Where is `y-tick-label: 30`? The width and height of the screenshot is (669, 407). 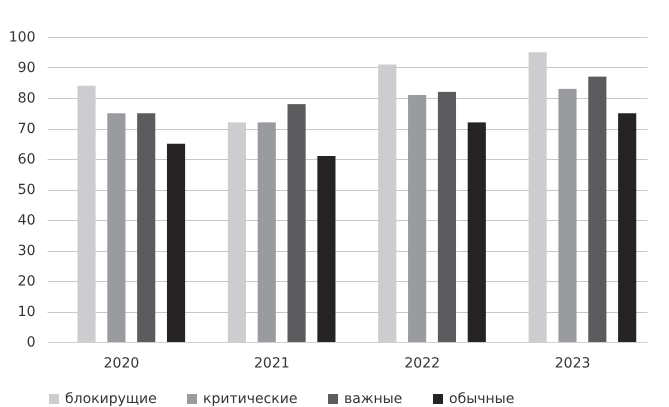 y-tick-label: 30 is located at coordinates (27, 251).